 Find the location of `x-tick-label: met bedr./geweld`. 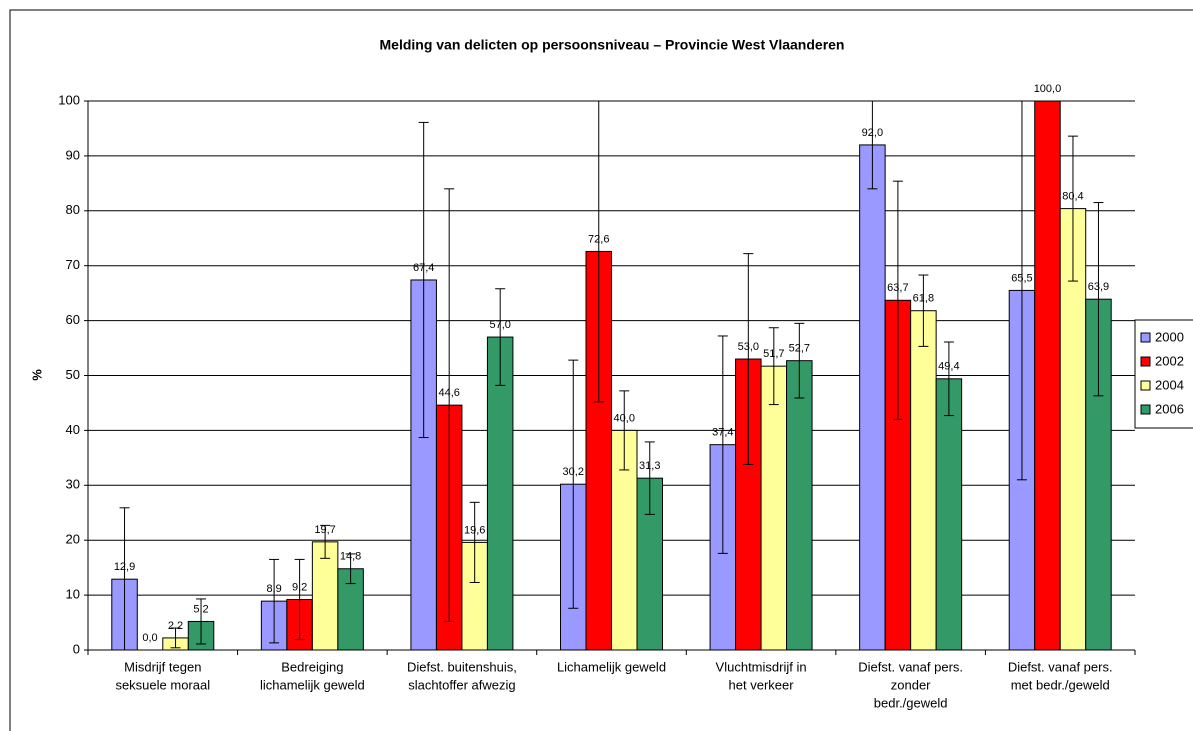

x-tick-label: met bedr./geweld is located at coordinates (1060, 684).